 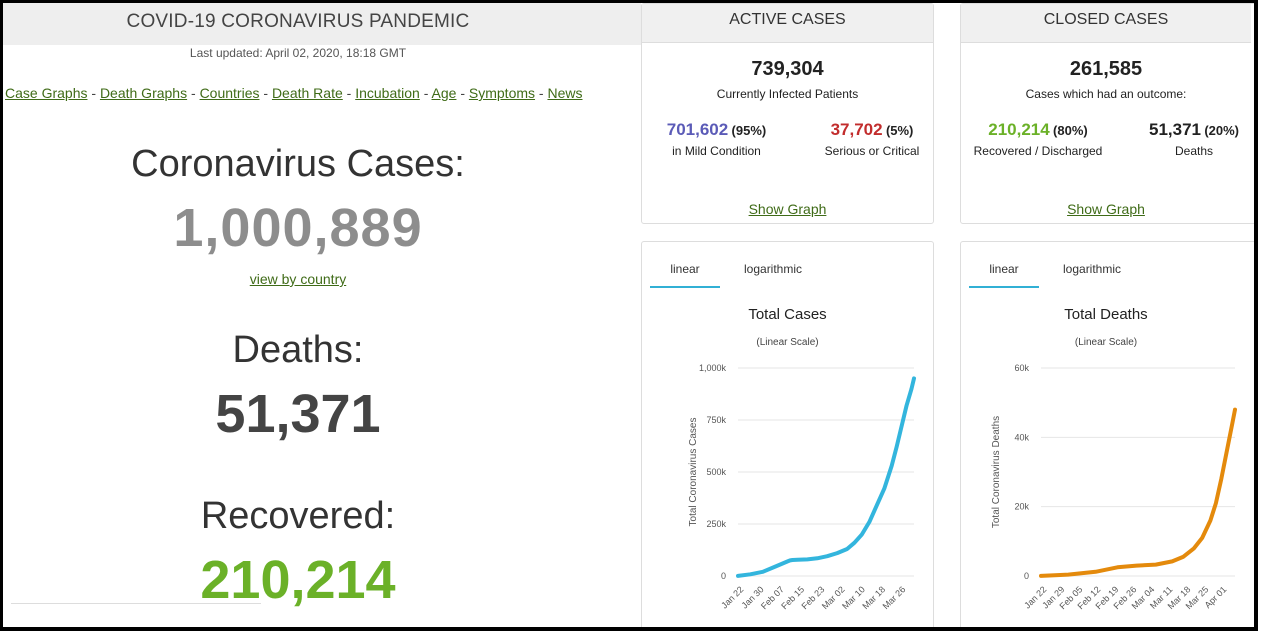 What do you see at coordinates (787, 94) in the screenshot?
I see `active-cases-subtitle: Currently Infected Patients` at bounding box center [787, 94].